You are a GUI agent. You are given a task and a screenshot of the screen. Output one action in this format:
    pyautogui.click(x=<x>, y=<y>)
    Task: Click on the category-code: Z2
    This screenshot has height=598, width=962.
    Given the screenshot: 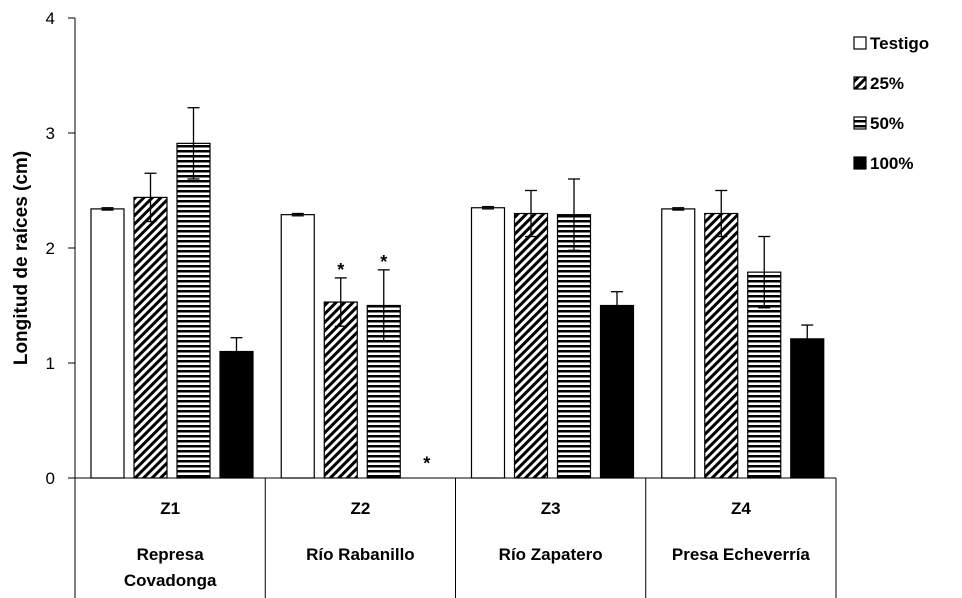 What is the action you would take?
    pyautogui.click(x=360, y=508)
    